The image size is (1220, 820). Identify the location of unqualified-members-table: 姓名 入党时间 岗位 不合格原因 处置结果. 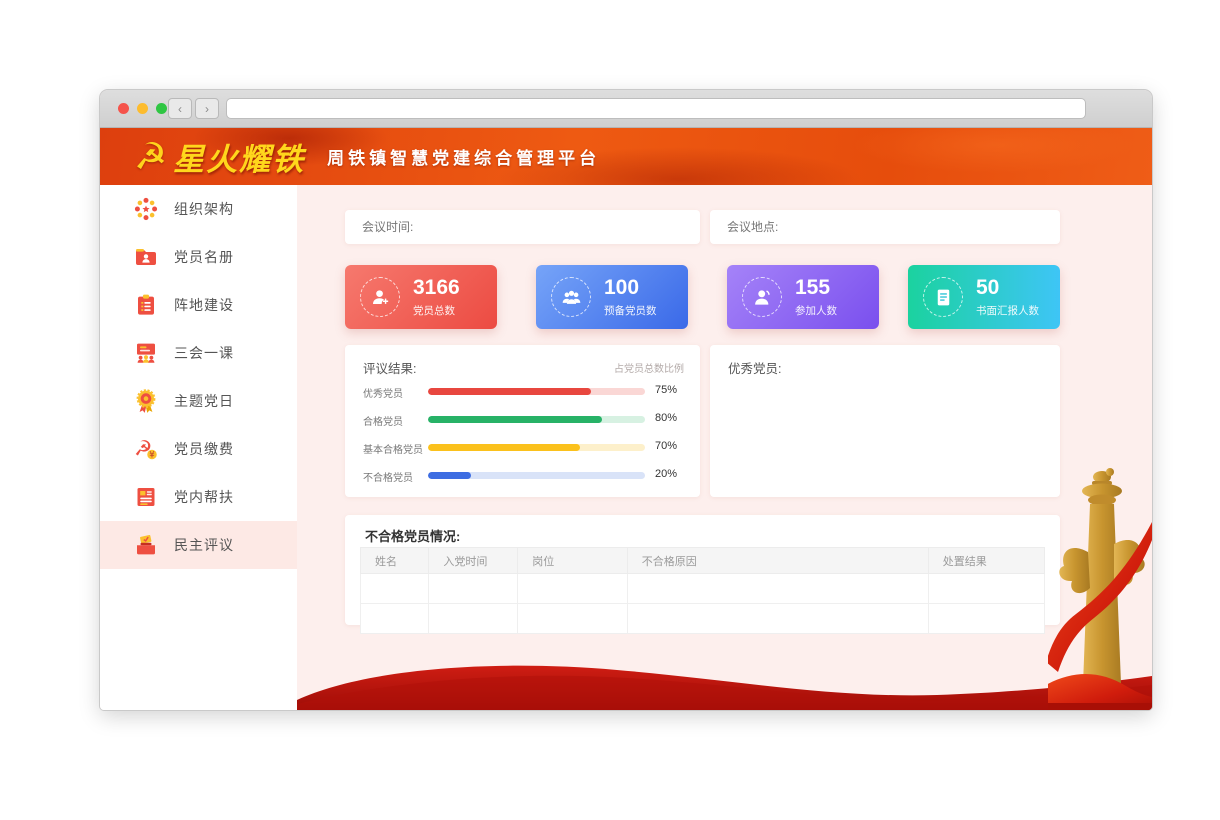
(702, 590).